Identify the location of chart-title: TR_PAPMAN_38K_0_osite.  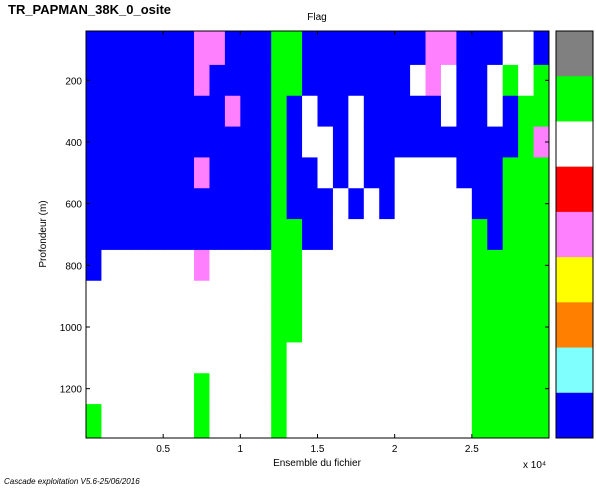
(89, 9).